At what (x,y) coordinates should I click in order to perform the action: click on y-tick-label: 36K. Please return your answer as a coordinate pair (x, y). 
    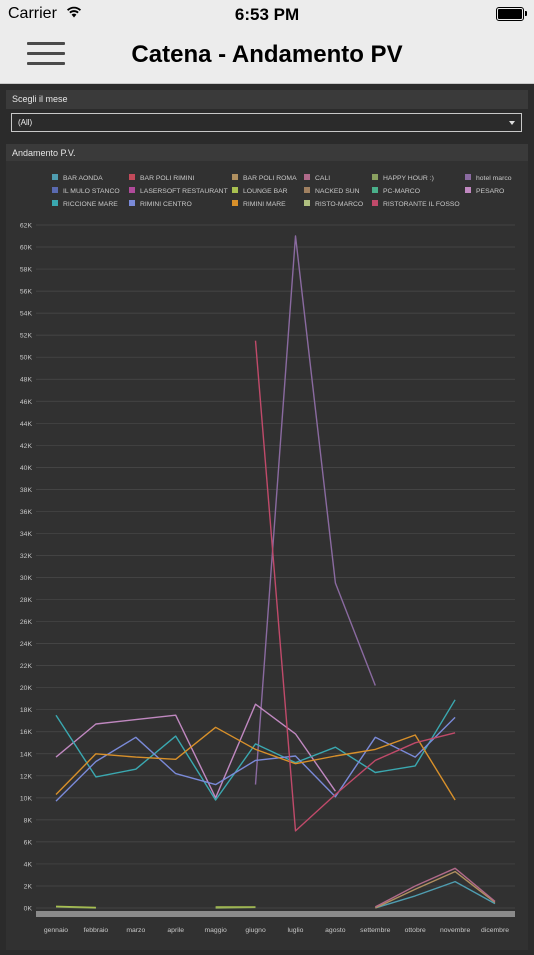
    Looking at the image, I should click on (26, 512).